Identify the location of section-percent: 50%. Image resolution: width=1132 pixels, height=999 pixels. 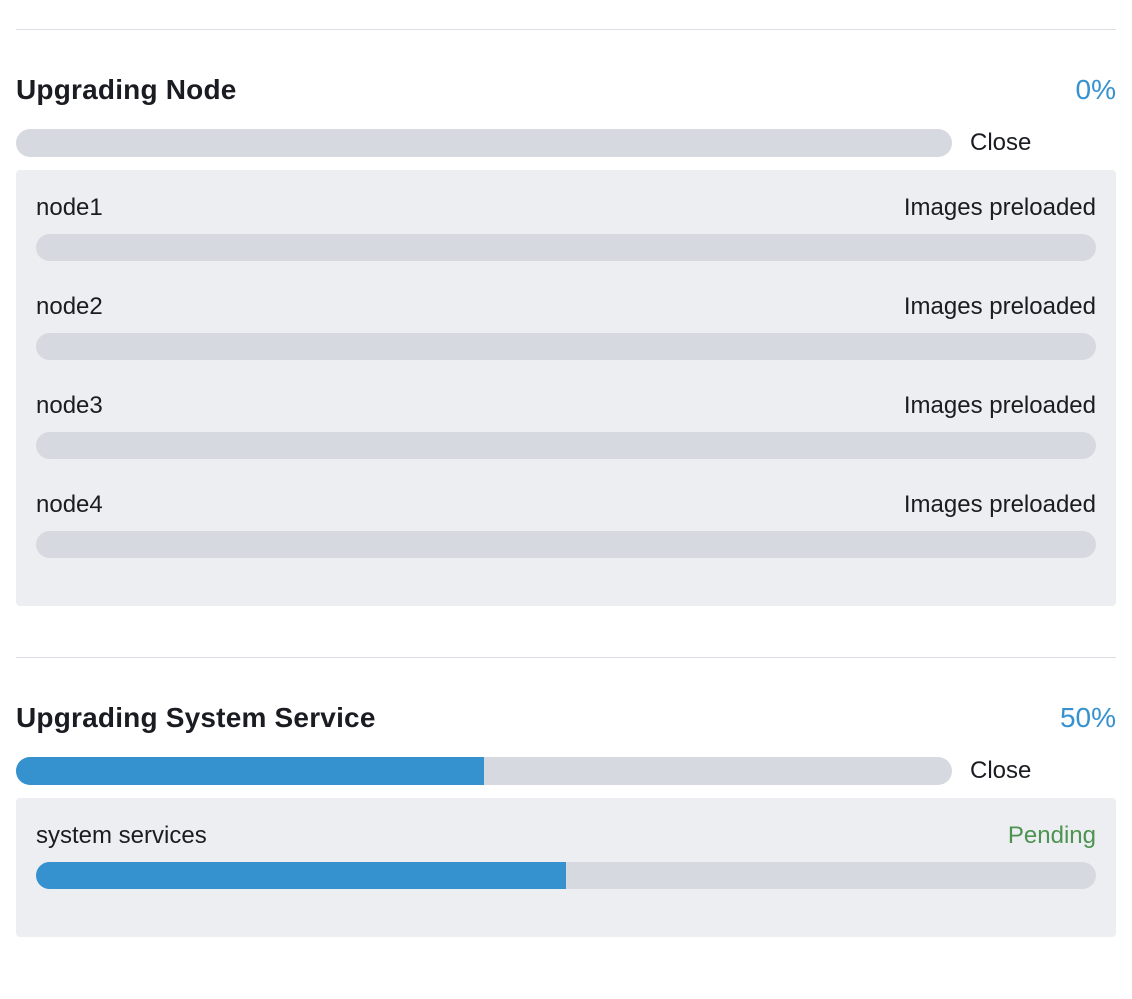
(1087, 717).